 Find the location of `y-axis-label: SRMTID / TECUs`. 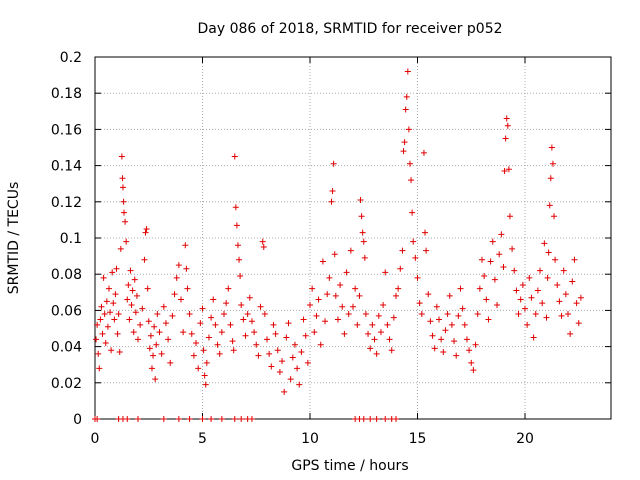

y-axis-label: SRMTID / TECUs is located at coordinates (14, 238).